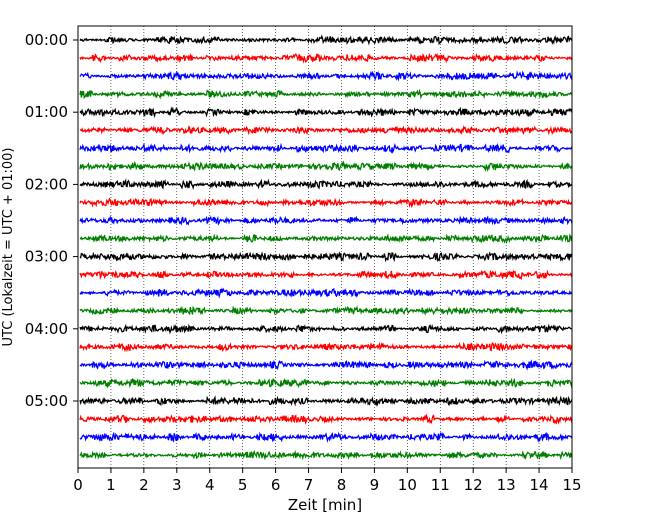  I want to click on x-tick-label-14: 14, so click(539, 485).